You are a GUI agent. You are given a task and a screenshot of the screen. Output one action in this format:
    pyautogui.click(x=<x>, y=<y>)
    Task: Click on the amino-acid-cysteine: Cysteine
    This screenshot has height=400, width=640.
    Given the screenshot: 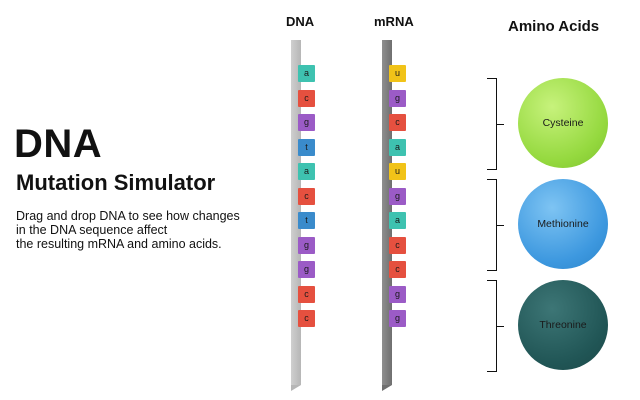 What is the action you would take?
    pyautogui.click(x=563, y=123)
    